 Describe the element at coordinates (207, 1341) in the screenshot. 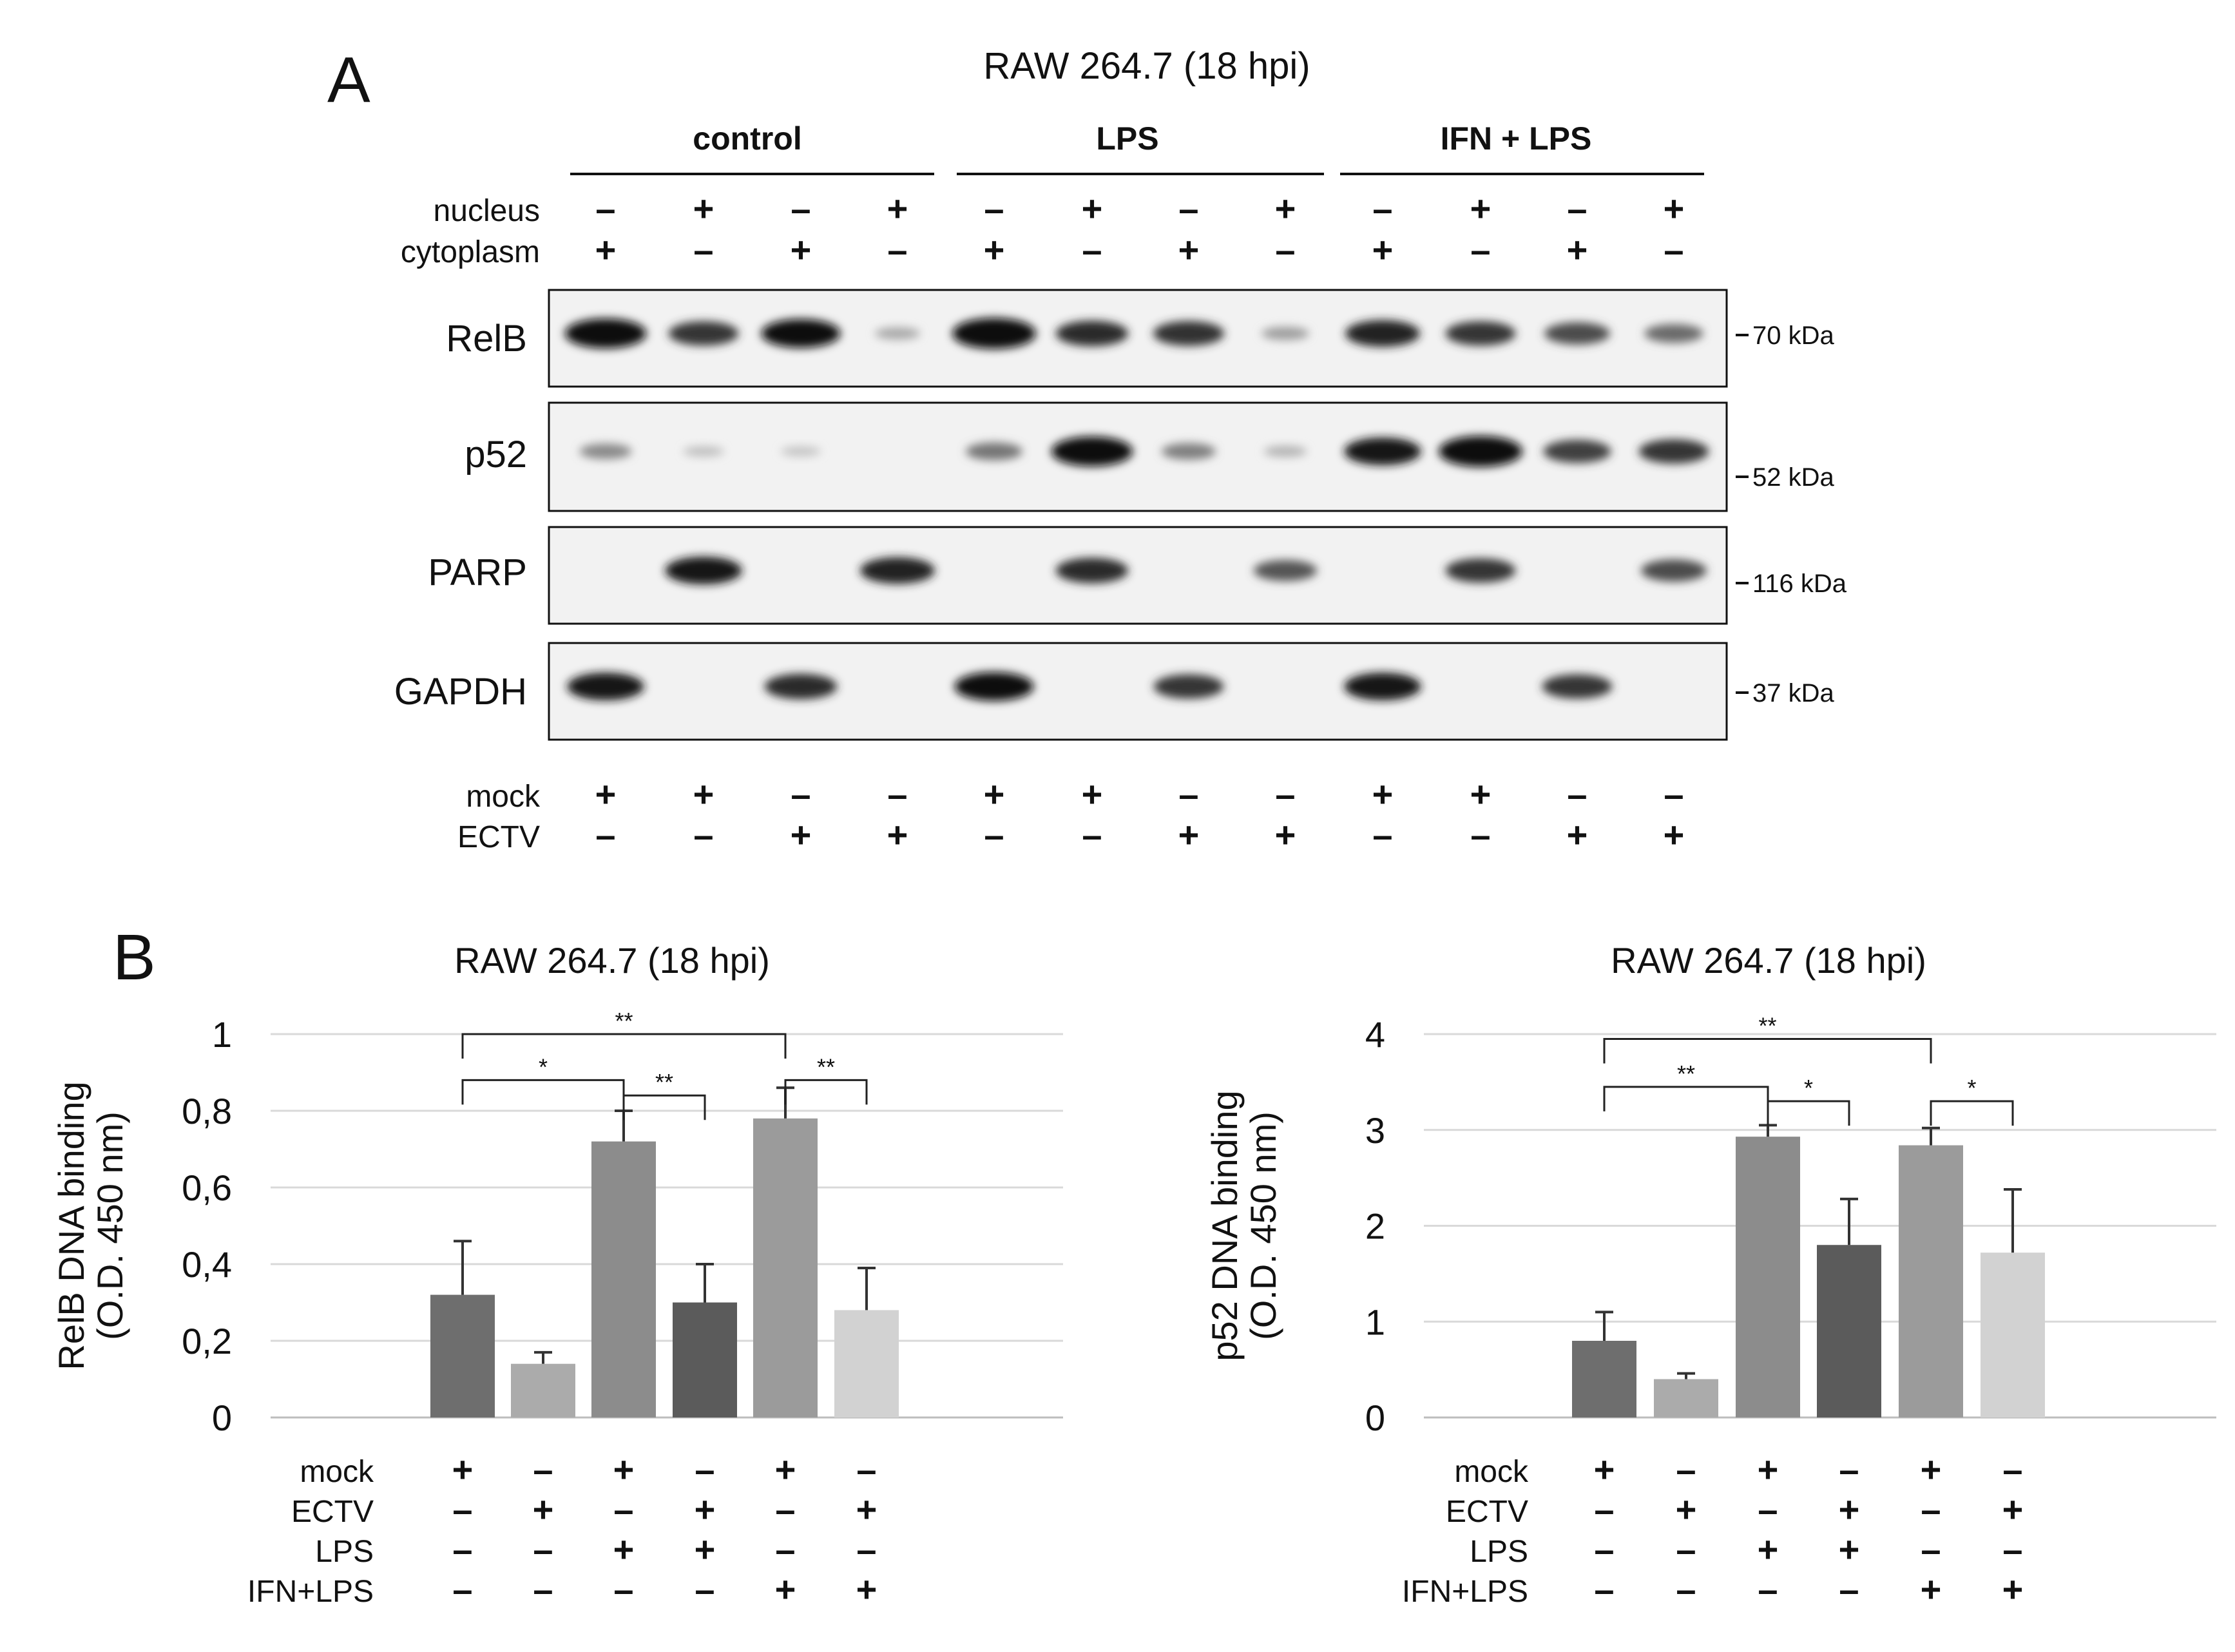

I see `y-tick-label: 0,2` at that location.